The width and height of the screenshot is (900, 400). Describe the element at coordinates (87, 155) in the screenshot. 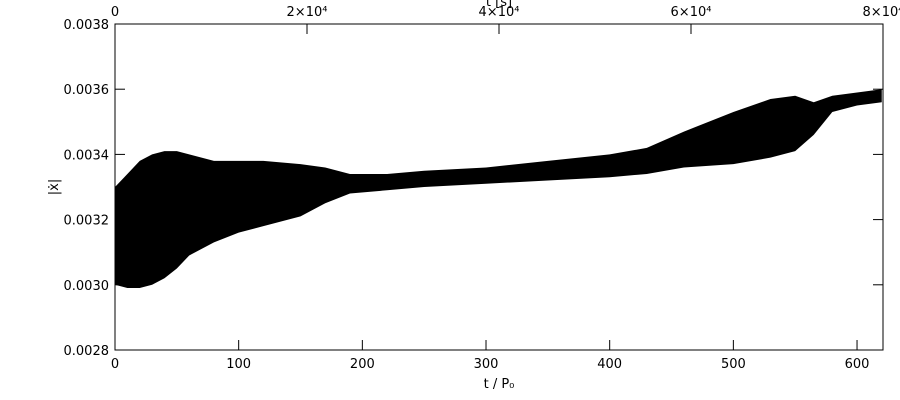

I see `y-tick-label: 0.0034` at that location.